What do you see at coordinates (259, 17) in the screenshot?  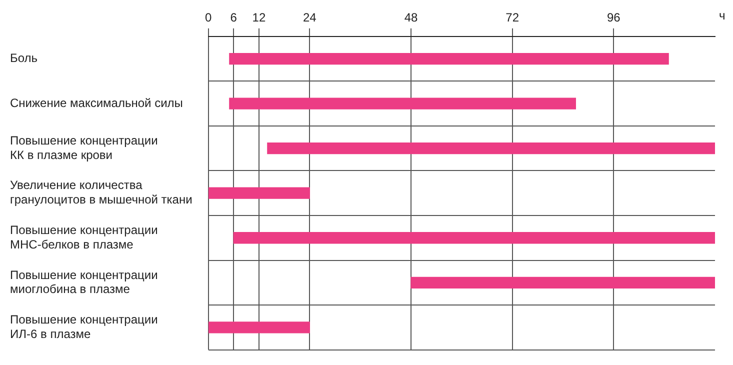 I see `x-tick-label: 12` at bounding box center [259, 17].